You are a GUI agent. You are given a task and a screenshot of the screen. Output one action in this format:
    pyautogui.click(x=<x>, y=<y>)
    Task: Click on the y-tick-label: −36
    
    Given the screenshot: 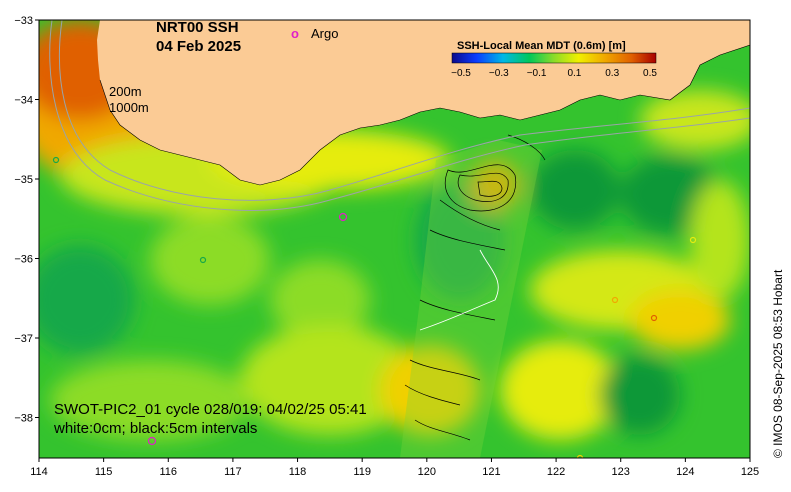 What is the action you would take?
    pyautogui.click(x=23, y=260)
    